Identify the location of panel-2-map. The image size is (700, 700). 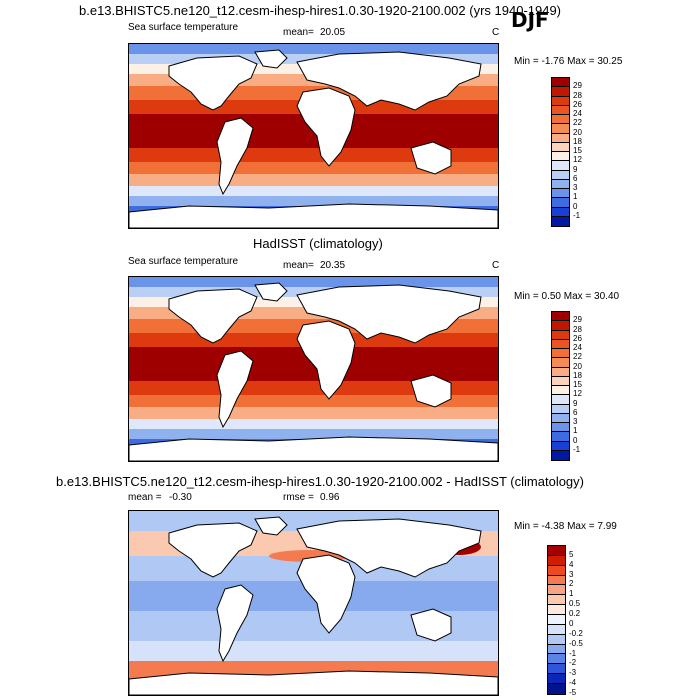
(313, 369).